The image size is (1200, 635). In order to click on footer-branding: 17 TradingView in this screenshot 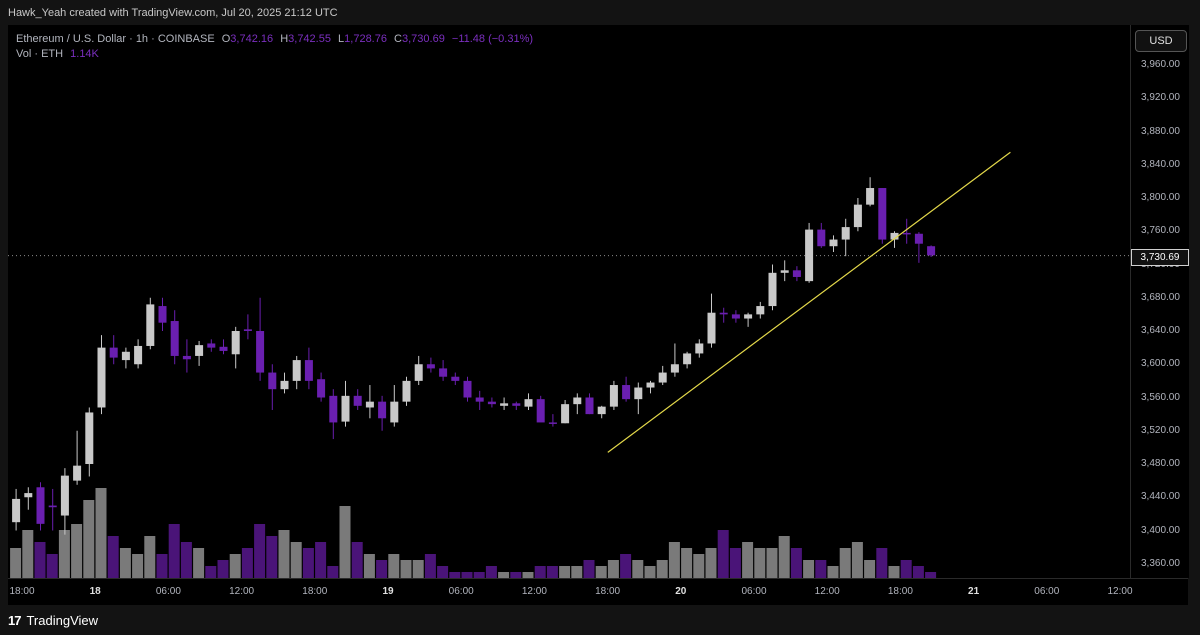, I will do `click(53, 620)`.